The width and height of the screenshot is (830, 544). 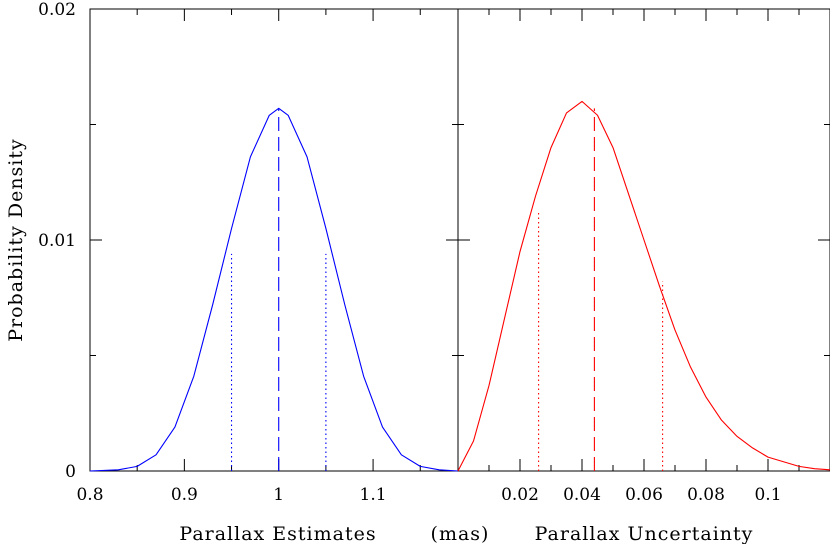 What do you see at coordinates (644, 495) in the screenshot?
I see `x-tick-label: 0.06` at bounding box center [644, 495].